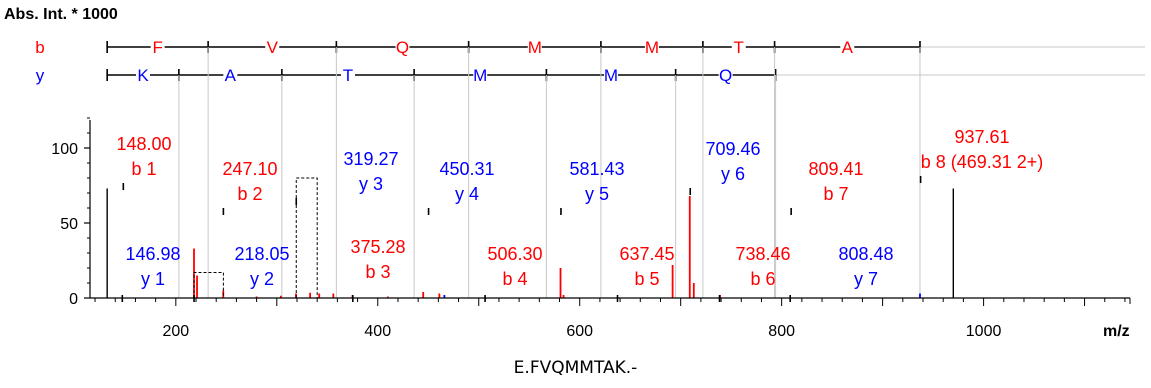 The image size is (1151, 388). I want to click on fragment-mz-label: 808.48, so click(865, 254).